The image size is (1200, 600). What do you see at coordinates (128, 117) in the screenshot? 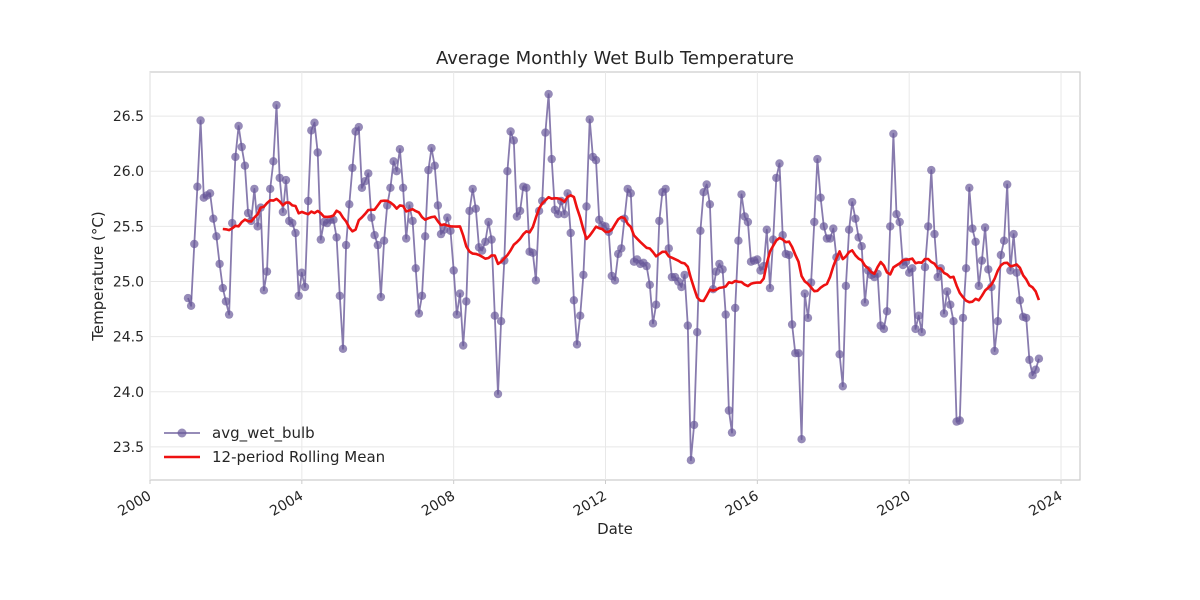
I see `y-tick-label-6: 26.5` at bounding box center [128, 117].